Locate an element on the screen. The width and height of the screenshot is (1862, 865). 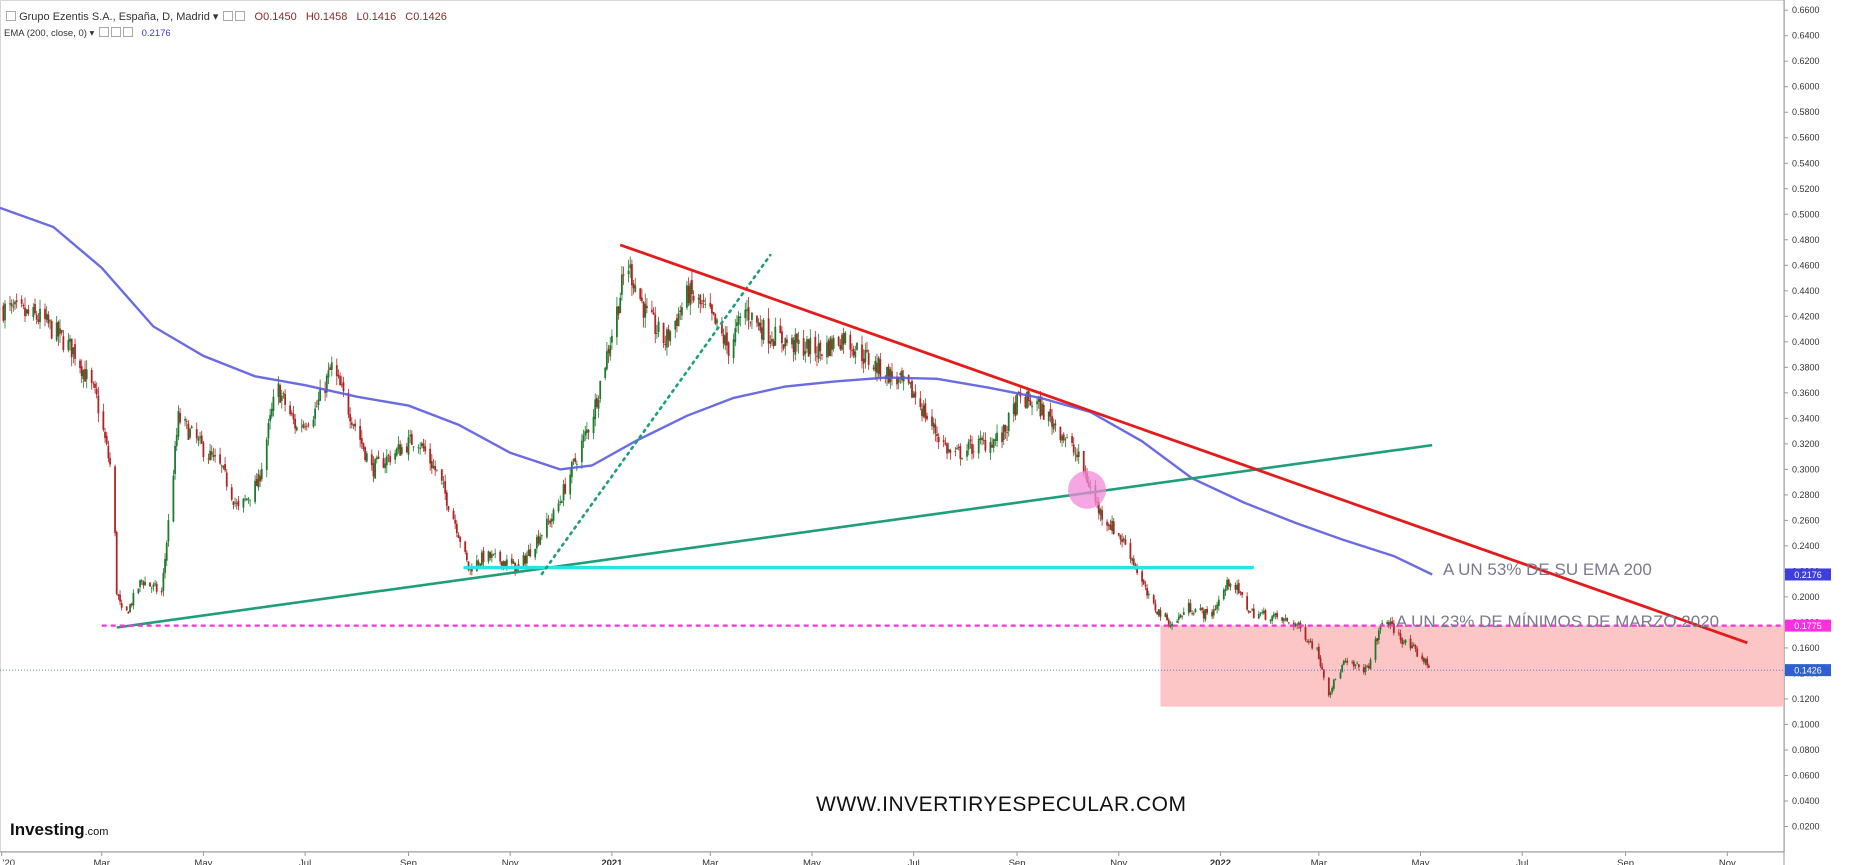
y-tick-label: 0.3400 is located at coordinates (1806, 418).